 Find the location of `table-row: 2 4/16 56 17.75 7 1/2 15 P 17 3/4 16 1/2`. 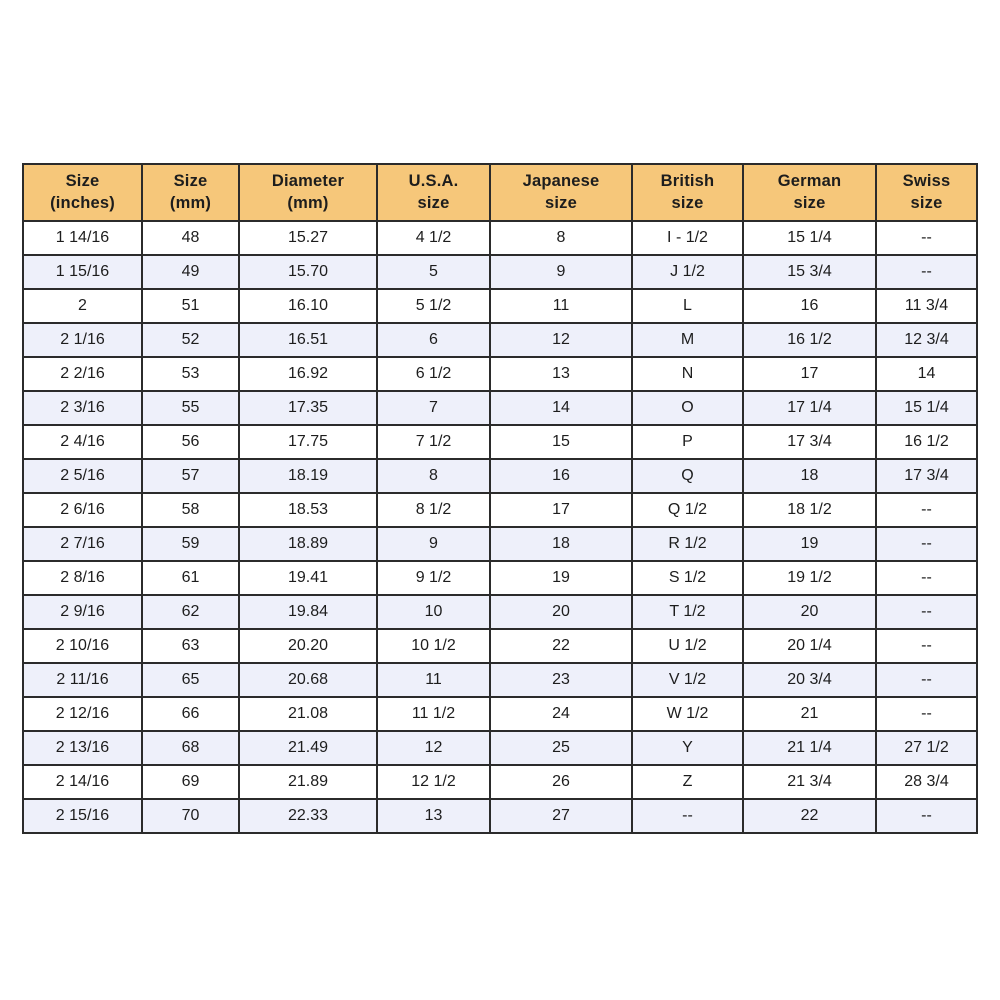

table-row: 2 4/16 56 17.75 7 1/2 15 P 17 3/4 16 1/2 is located at coordinates (500, 443).